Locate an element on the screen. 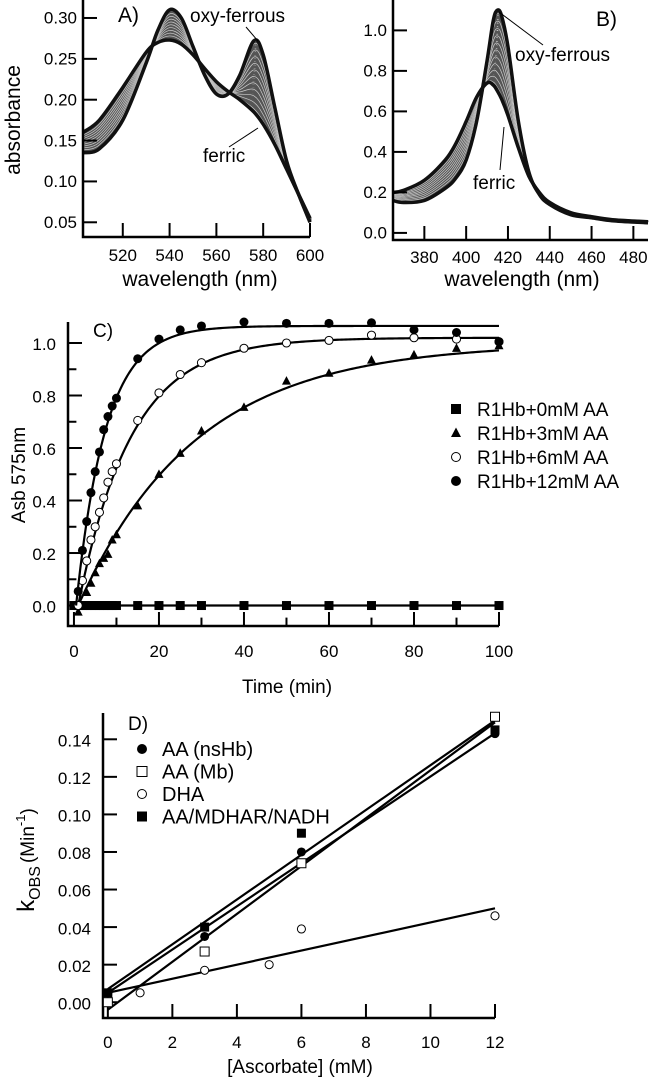 This screenshot has height=1081, width=650. x-tick-label: 100 is located at coordinates (499, 651).